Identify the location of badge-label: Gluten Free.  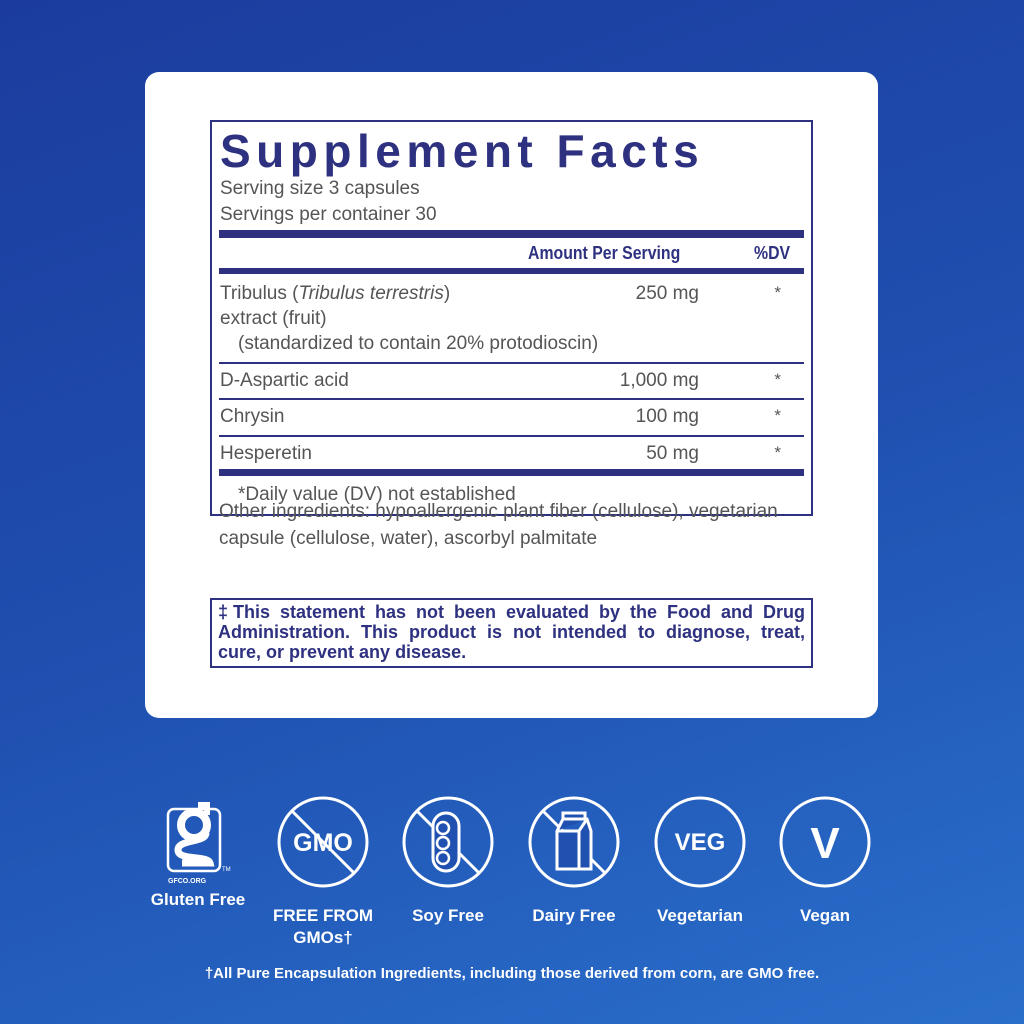
(198, 899).